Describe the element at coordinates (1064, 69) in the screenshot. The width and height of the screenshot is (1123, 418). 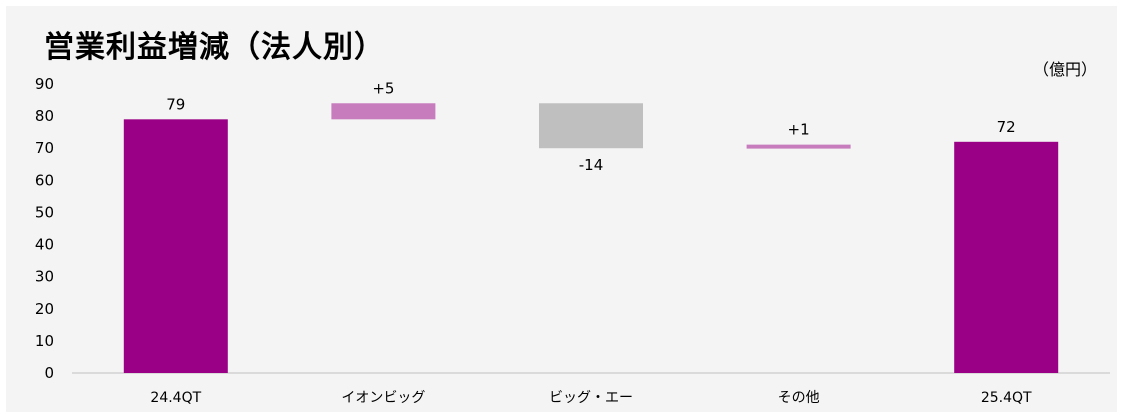
I see `unit-label: （億円）` at that location.